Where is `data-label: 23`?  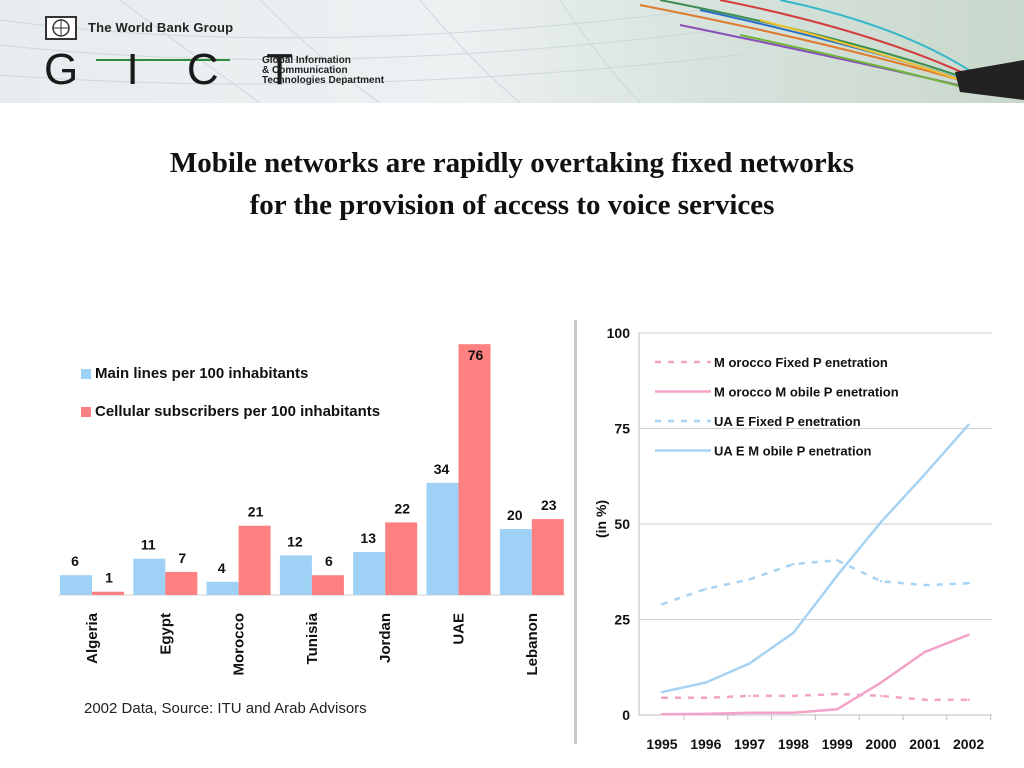 data-label: 23 is located at coordinates (549, 505).